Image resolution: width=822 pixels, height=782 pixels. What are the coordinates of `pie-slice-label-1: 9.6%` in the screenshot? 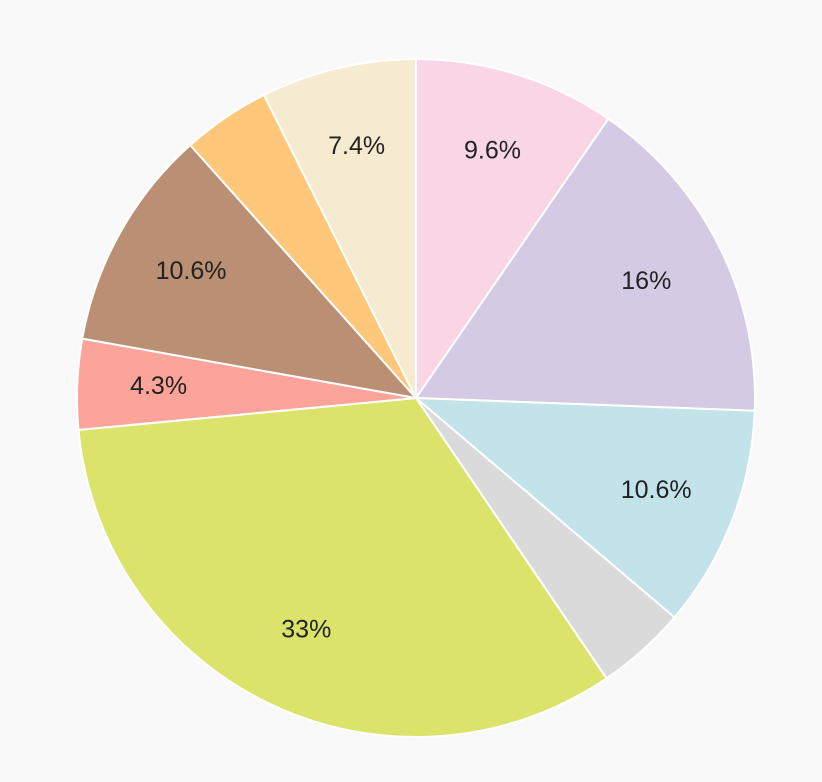 It's located at (492, 151).